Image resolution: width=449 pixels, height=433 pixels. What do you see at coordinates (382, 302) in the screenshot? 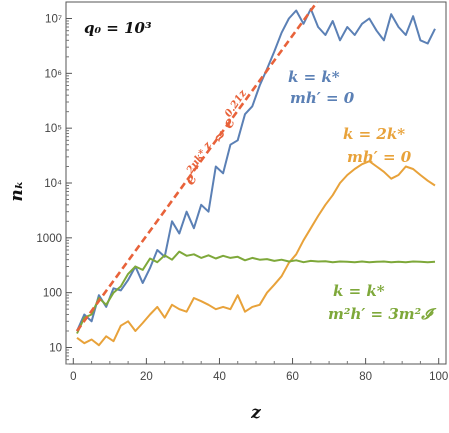
I see `legend-series-3: k = k* m²h′ = 3m²𝓘` at bounding box center [382, 302].